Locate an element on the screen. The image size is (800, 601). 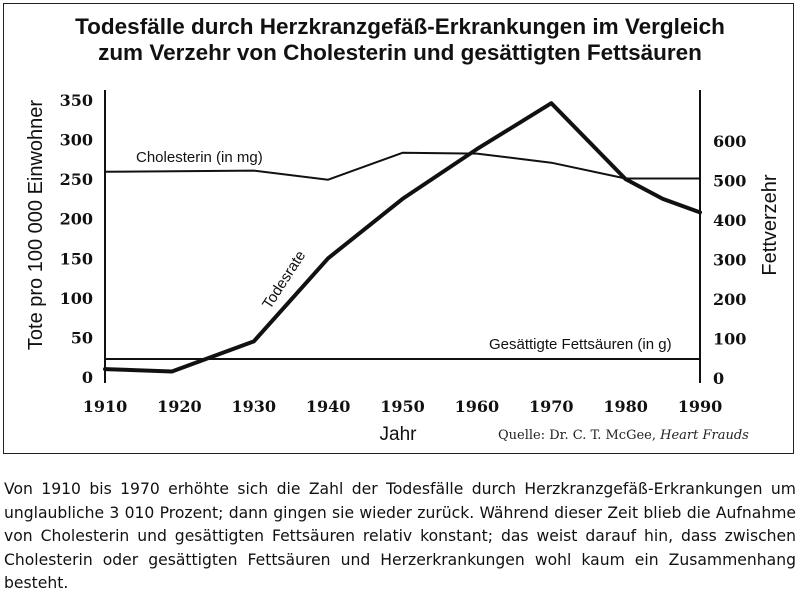
series-label-cholesterin: Cholesterin (in mg) is located at coordinates (199, 157).